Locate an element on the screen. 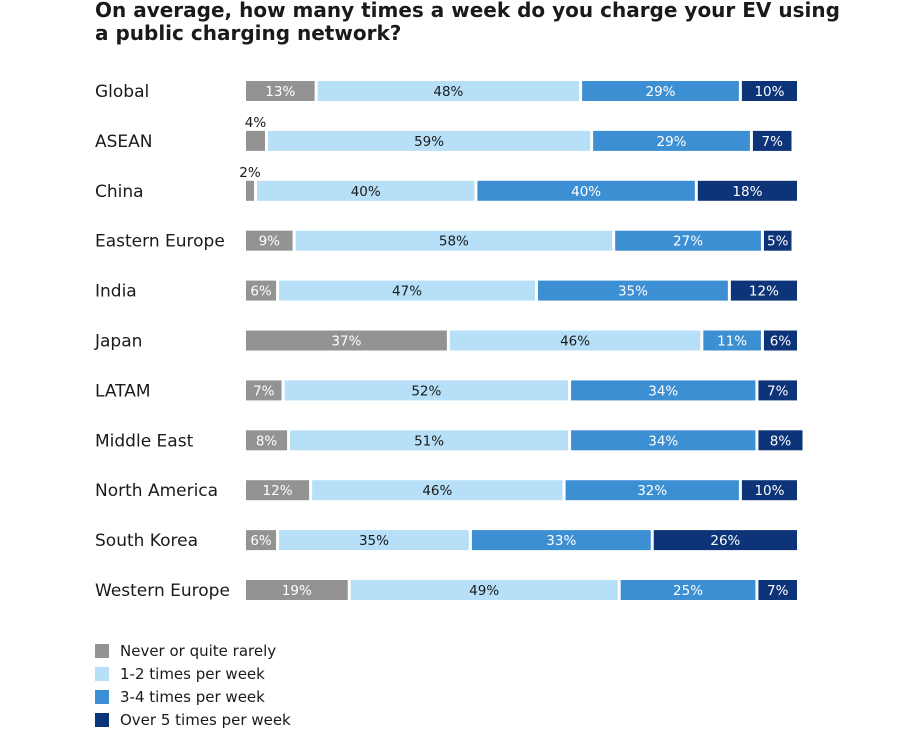 Image resolution: width=900 pixels, height=741 pixels. data-label-india-3-4-times-per-week: 35% is located at coordinates (633, 292).